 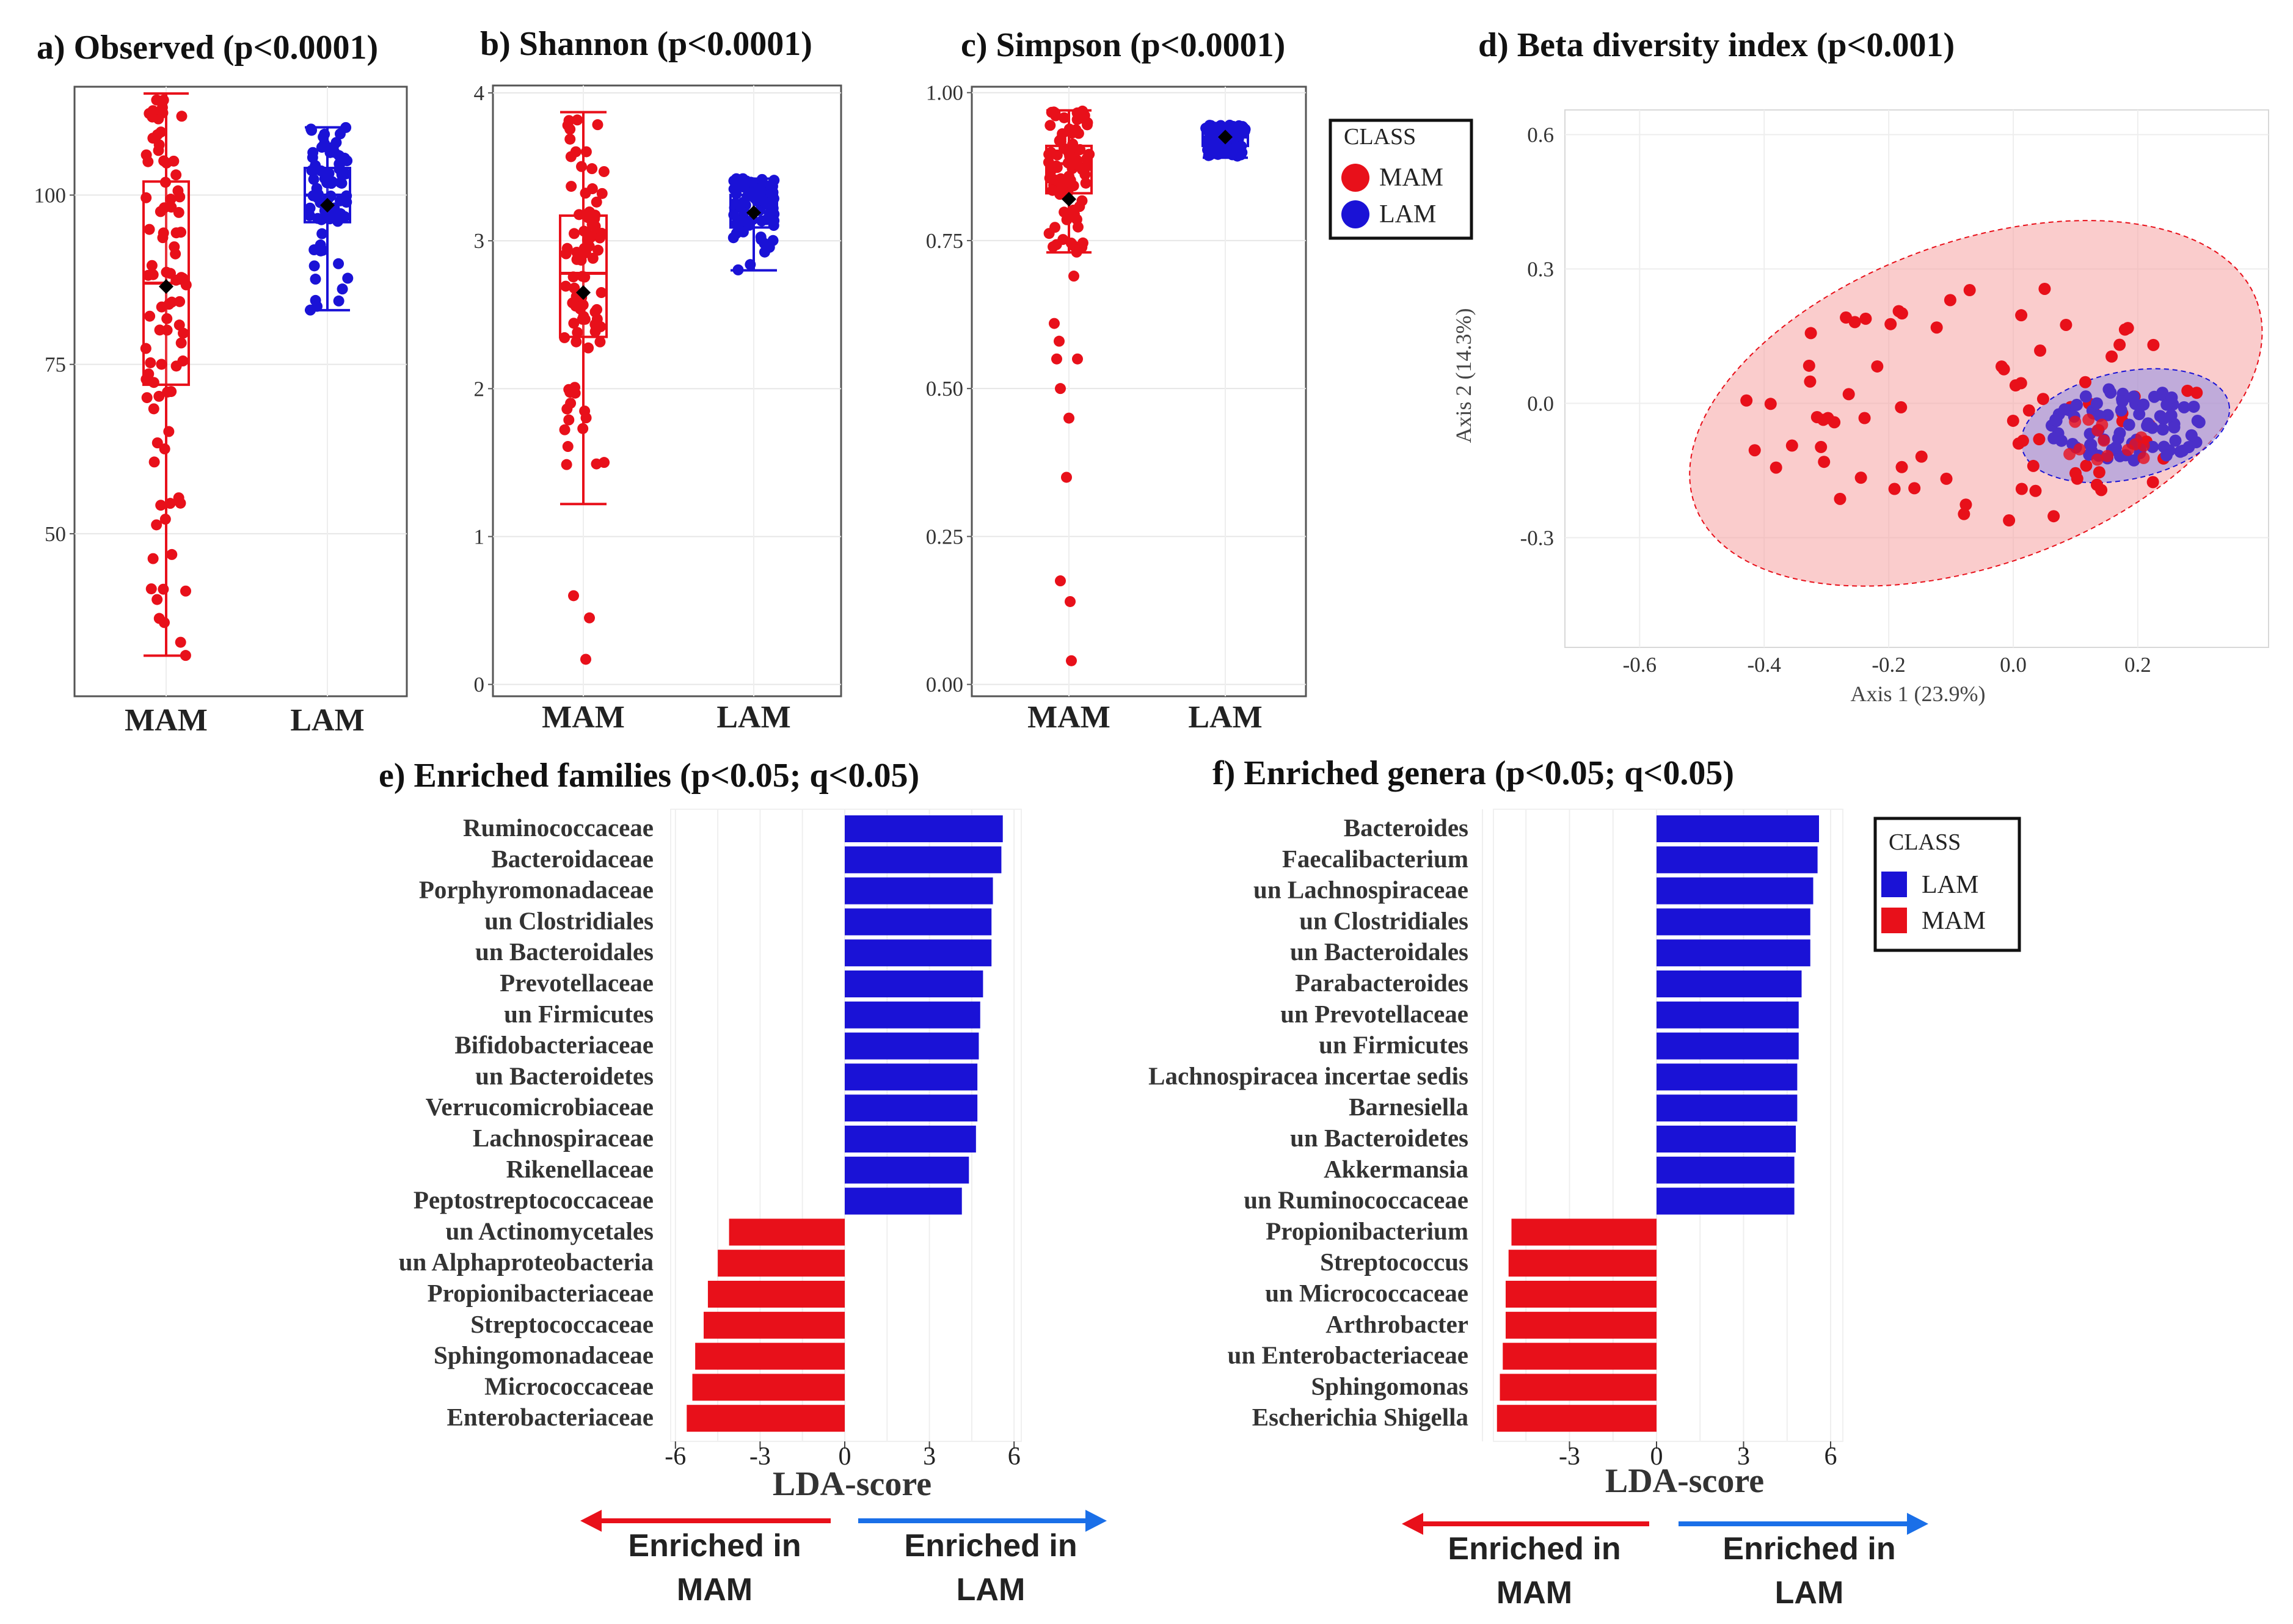 What do you see at coordinates (1407, 214) in the screenshot?
I see `legend-box-lam-label: LAM` at bounding box center [1407, 214].